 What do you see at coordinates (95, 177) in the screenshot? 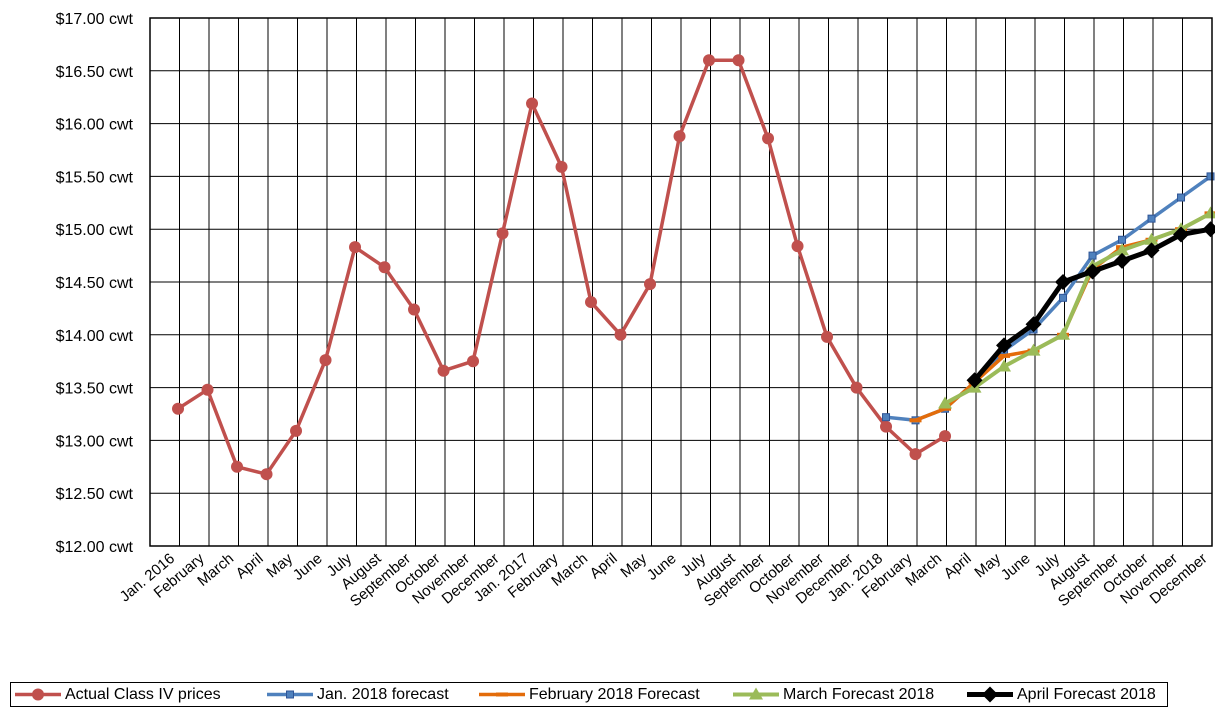
I see `y-tick-label: $15.50 cwt` at bounding box center [95, 177].